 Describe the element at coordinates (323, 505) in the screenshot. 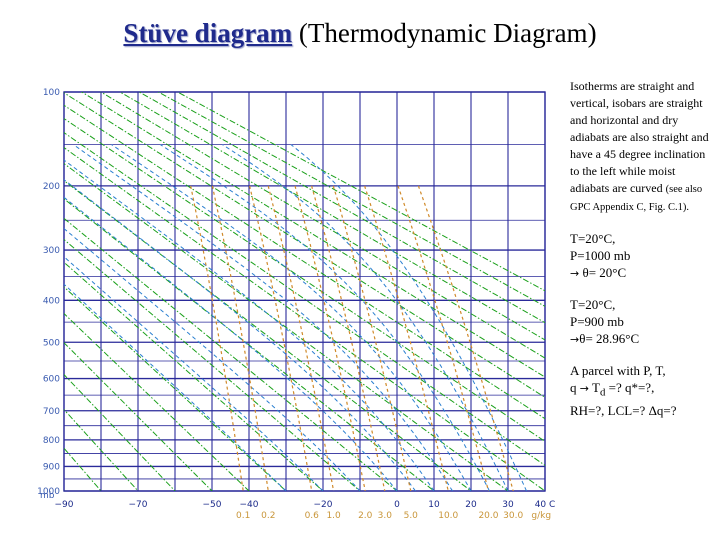

I see `temperature-tick-label: −20` at that location.